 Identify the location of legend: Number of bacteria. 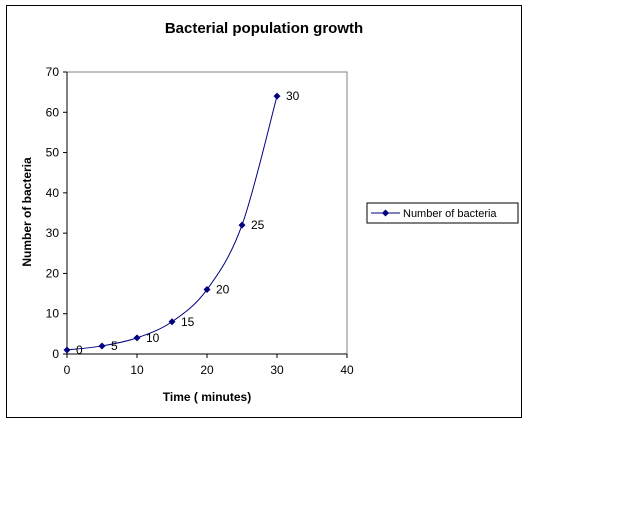
(442, 213).